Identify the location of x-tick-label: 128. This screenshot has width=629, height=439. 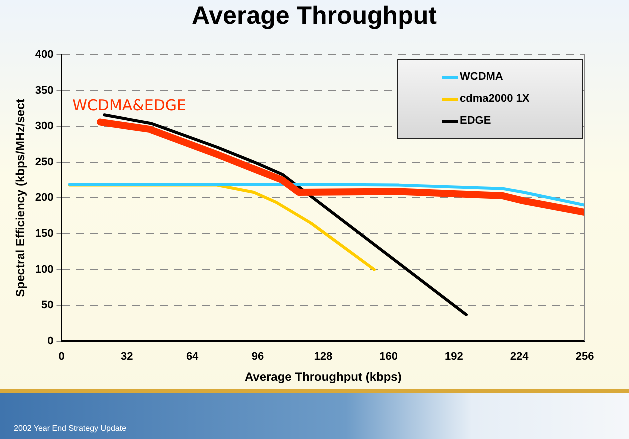
(323, 357).